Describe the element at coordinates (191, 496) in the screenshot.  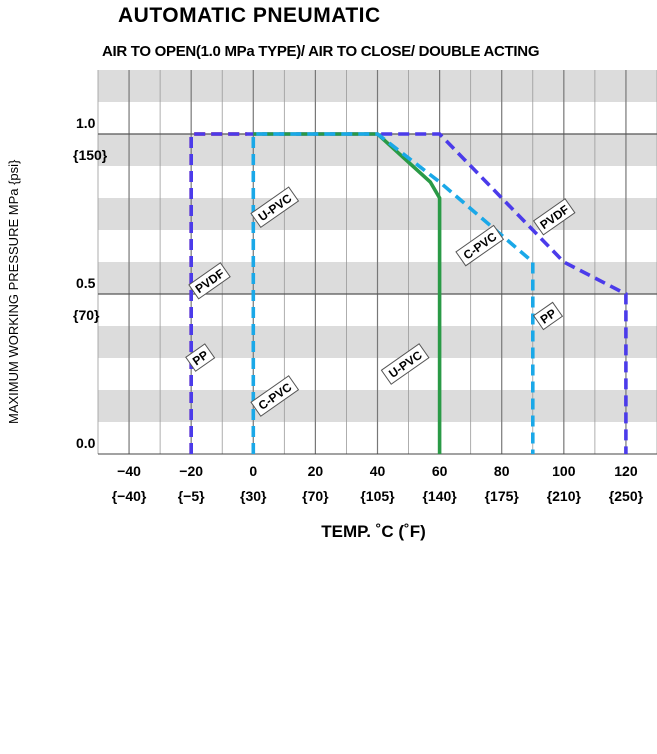
I see `x-tick-label-fahrenheit: {−5}` at that location.